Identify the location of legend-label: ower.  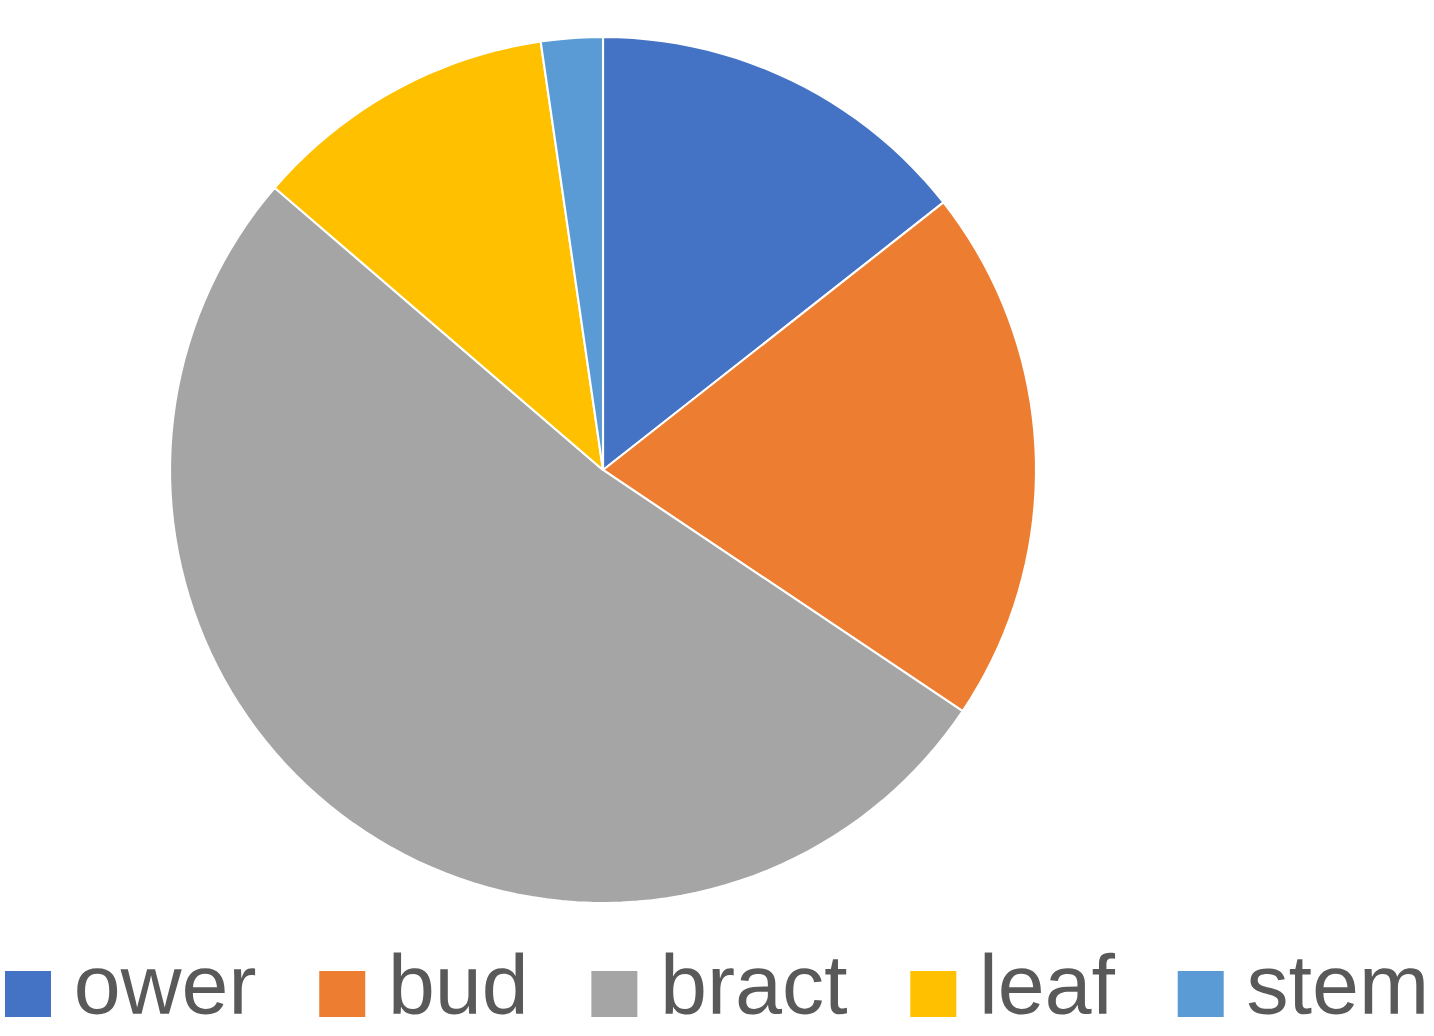
(166, 991).